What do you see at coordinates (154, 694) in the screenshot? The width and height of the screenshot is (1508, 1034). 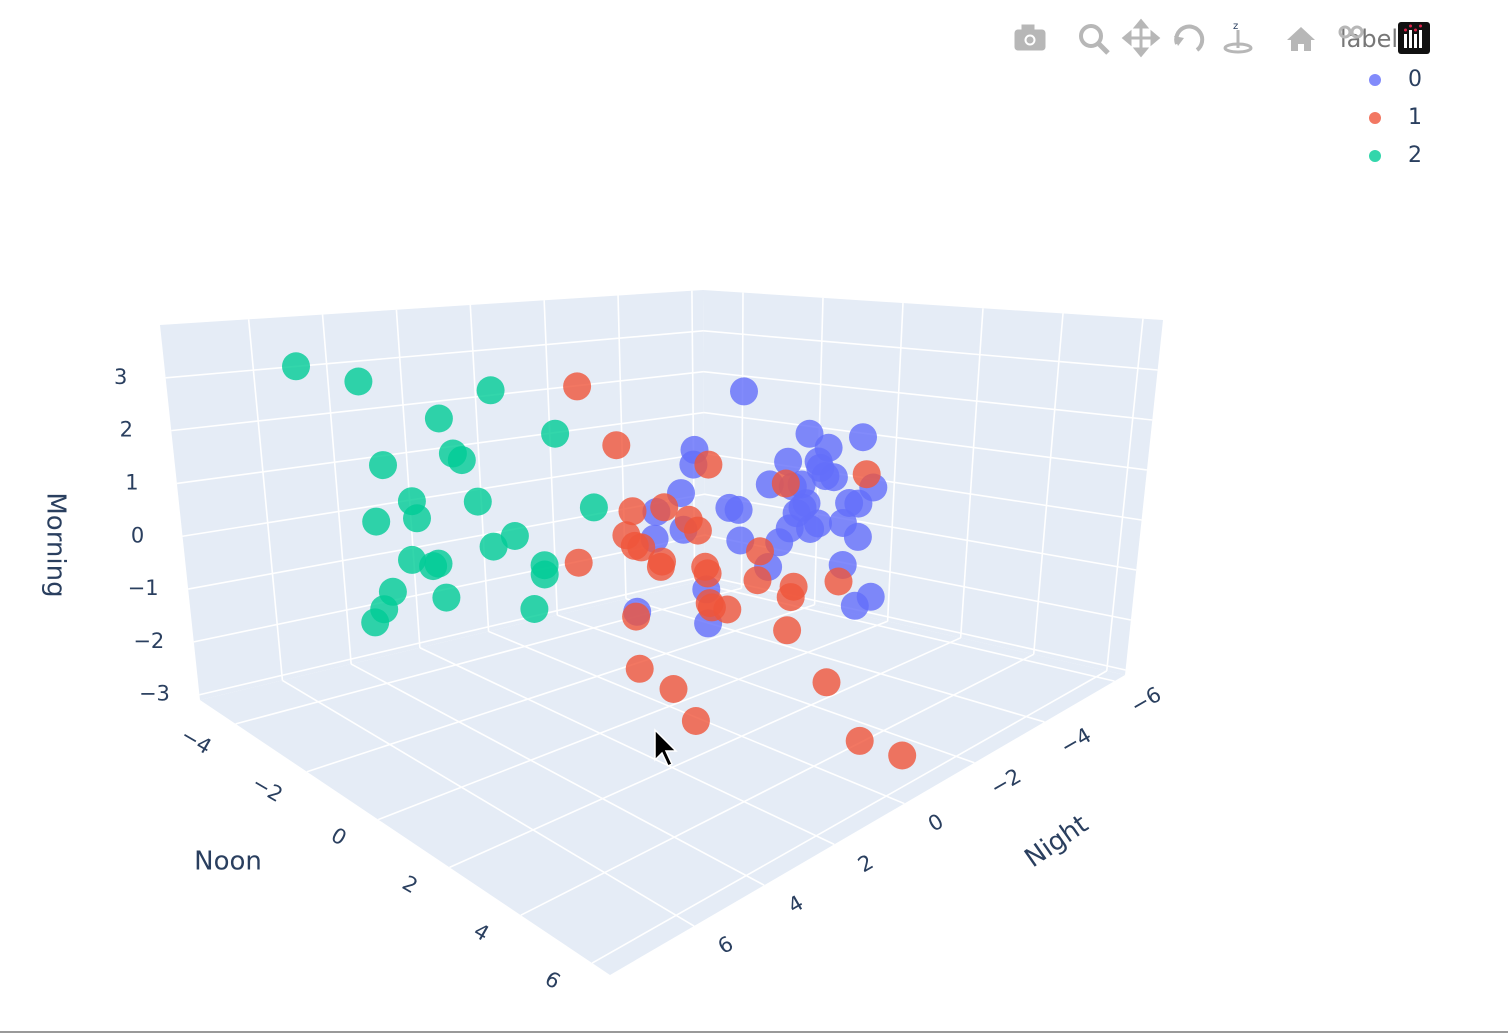 I see `tick-label: −3` at bounding box center [154, 694].